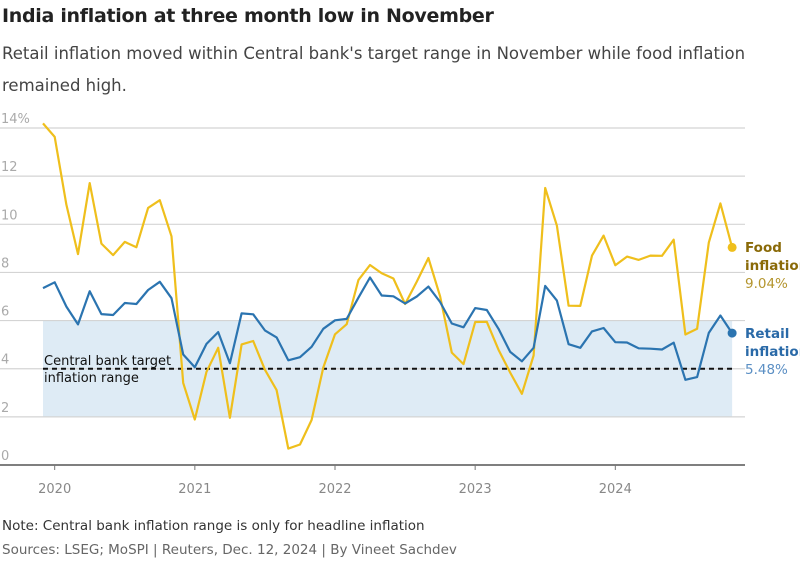 This screenshot has height=562, width=800. I want to click on retail-last-value: 5.48%, so click(766, 370).